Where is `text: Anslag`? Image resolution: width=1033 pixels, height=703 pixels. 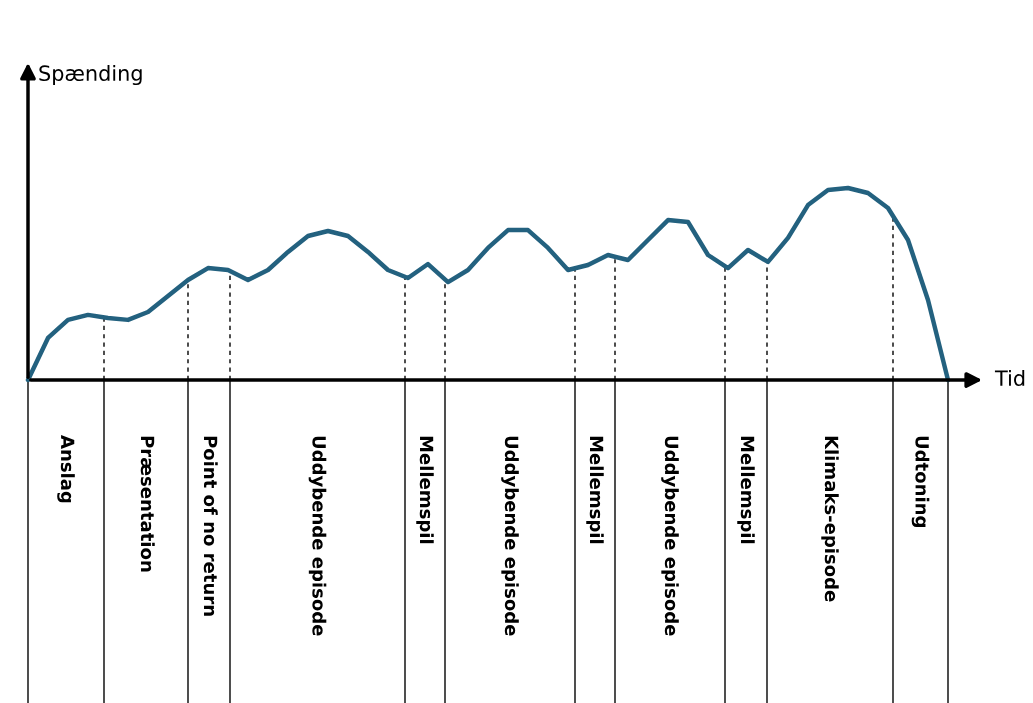
text: Anslag is located at coordinates (66, 469).